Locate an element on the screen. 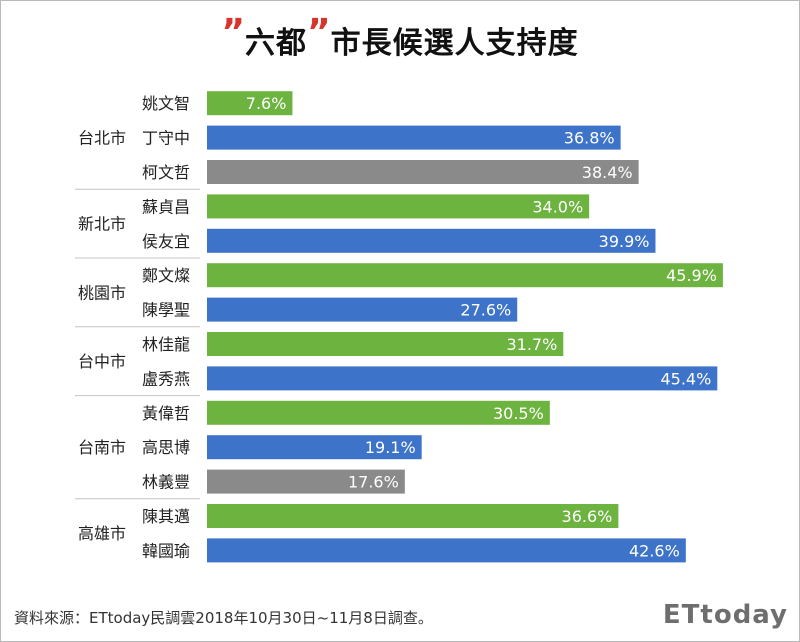 The width and height of the screenshot is (800, 642). bar-value-label: 31.7% is located at coordinates (531, 344).